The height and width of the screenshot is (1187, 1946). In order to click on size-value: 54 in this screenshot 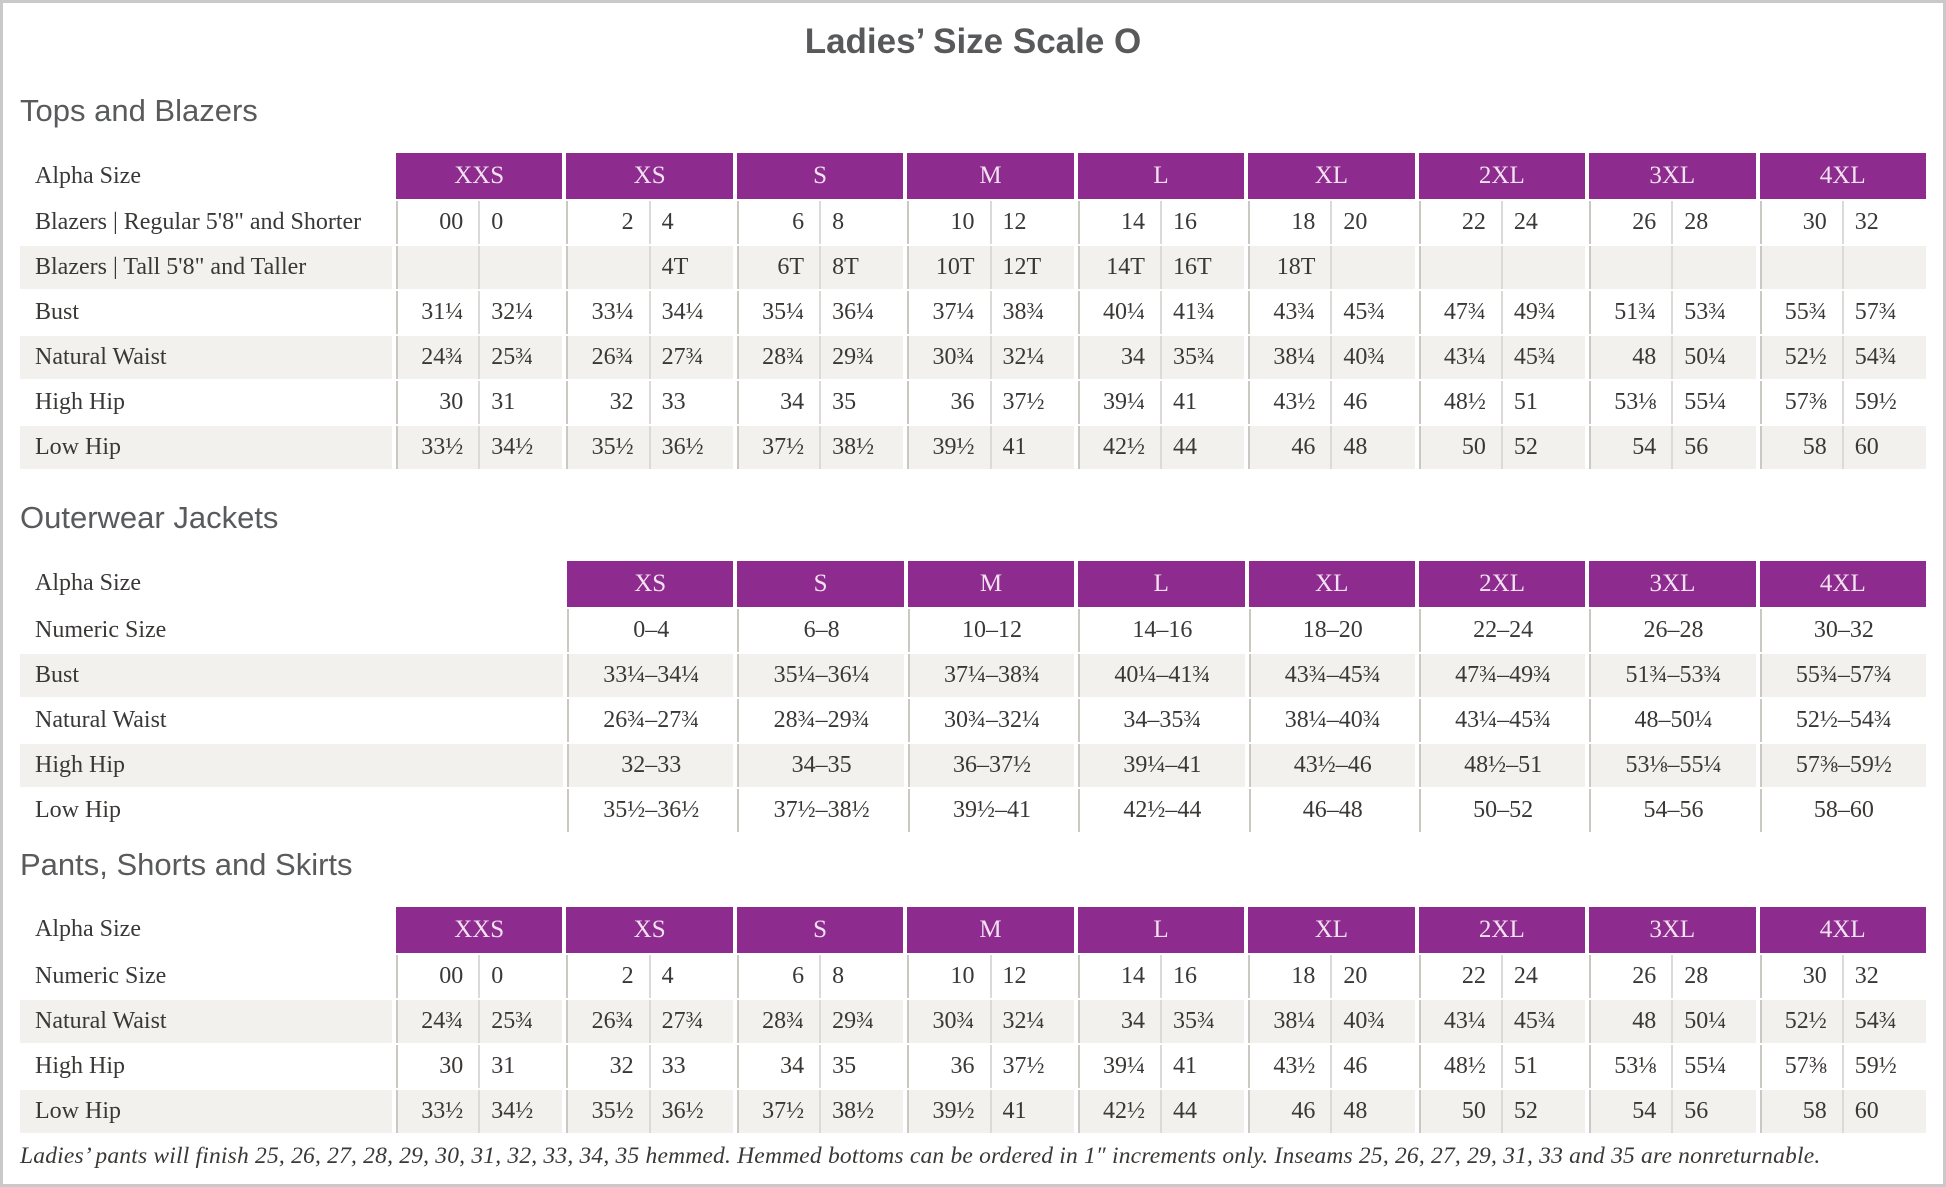, I will do `click(1632, 1111)`.